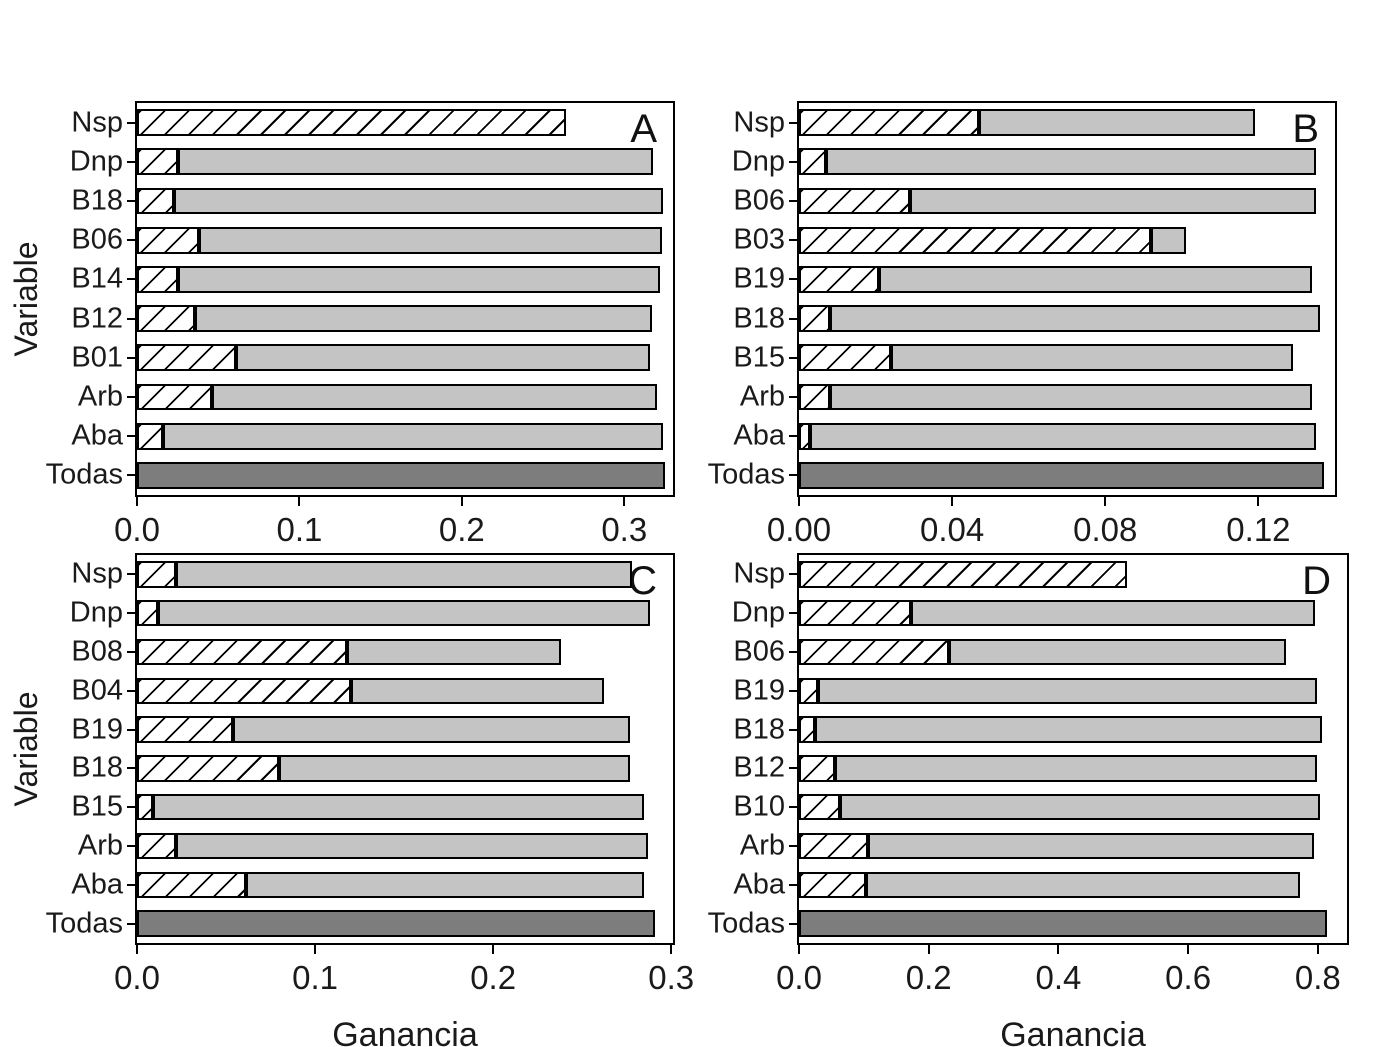 This screenshot has width=1389, height=1047. What do you see at coordinates (1034, 240) in the screenshot?
I see `bar-row-b03: B03` at bounding box center [1034, 240].